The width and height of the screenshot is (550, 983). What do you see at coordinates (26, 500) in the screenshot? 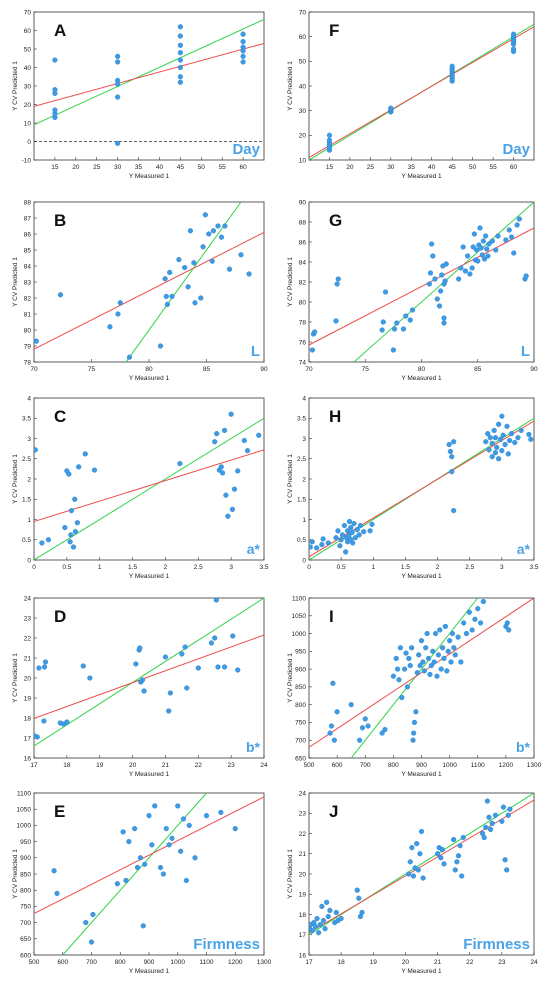
I see `chart-c-ytick-label: 1.5` at bounding box center [26, 500].